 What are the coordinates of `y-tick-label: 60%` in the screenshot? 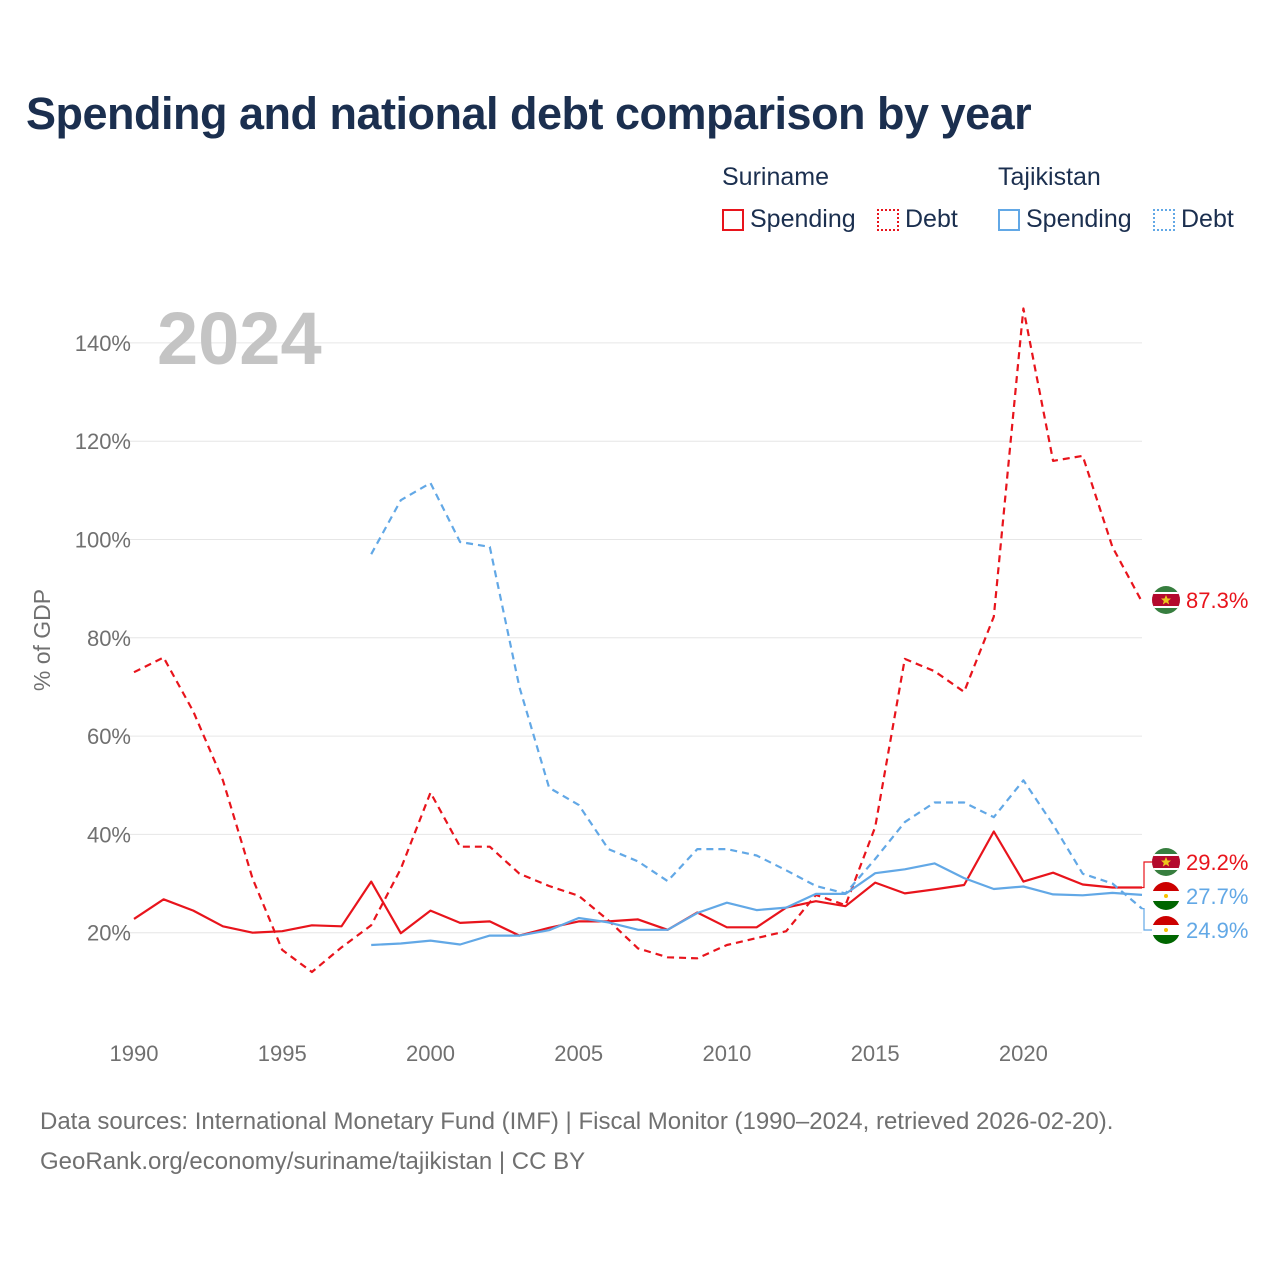 It's located at (109, 736).